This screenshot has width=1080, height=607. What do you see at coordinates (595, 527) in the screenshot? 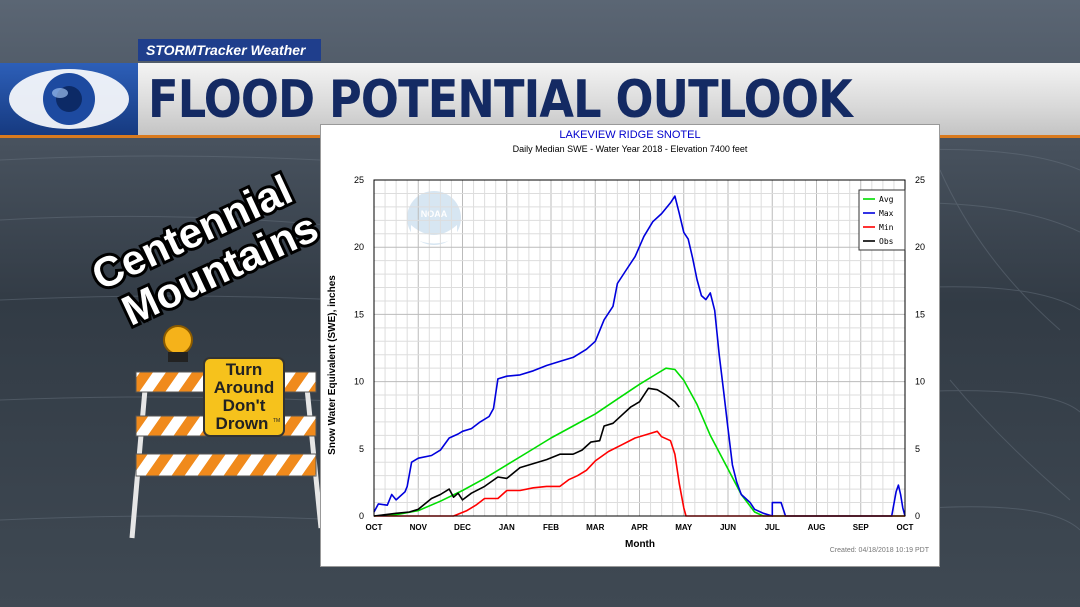
I see `x-tick-label: MAR` at bounding box center [595, 527].